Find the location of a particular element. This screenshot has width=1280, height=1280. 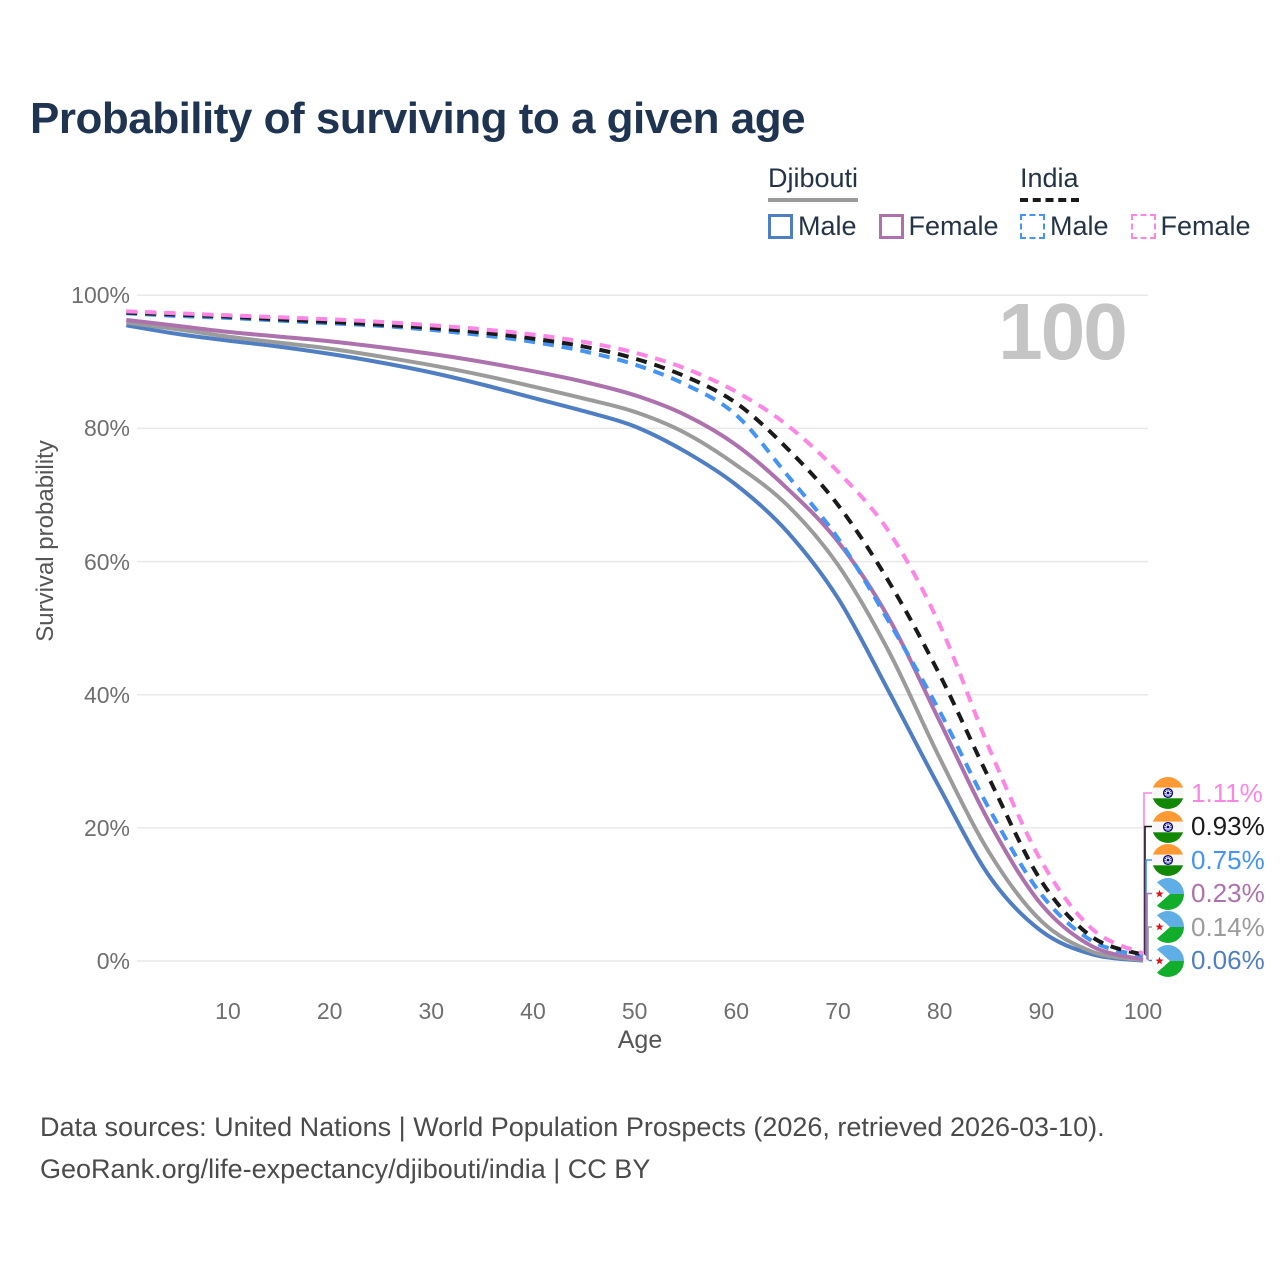

legend-item-djibouti-female: Female is located at coordinates (938, 226).